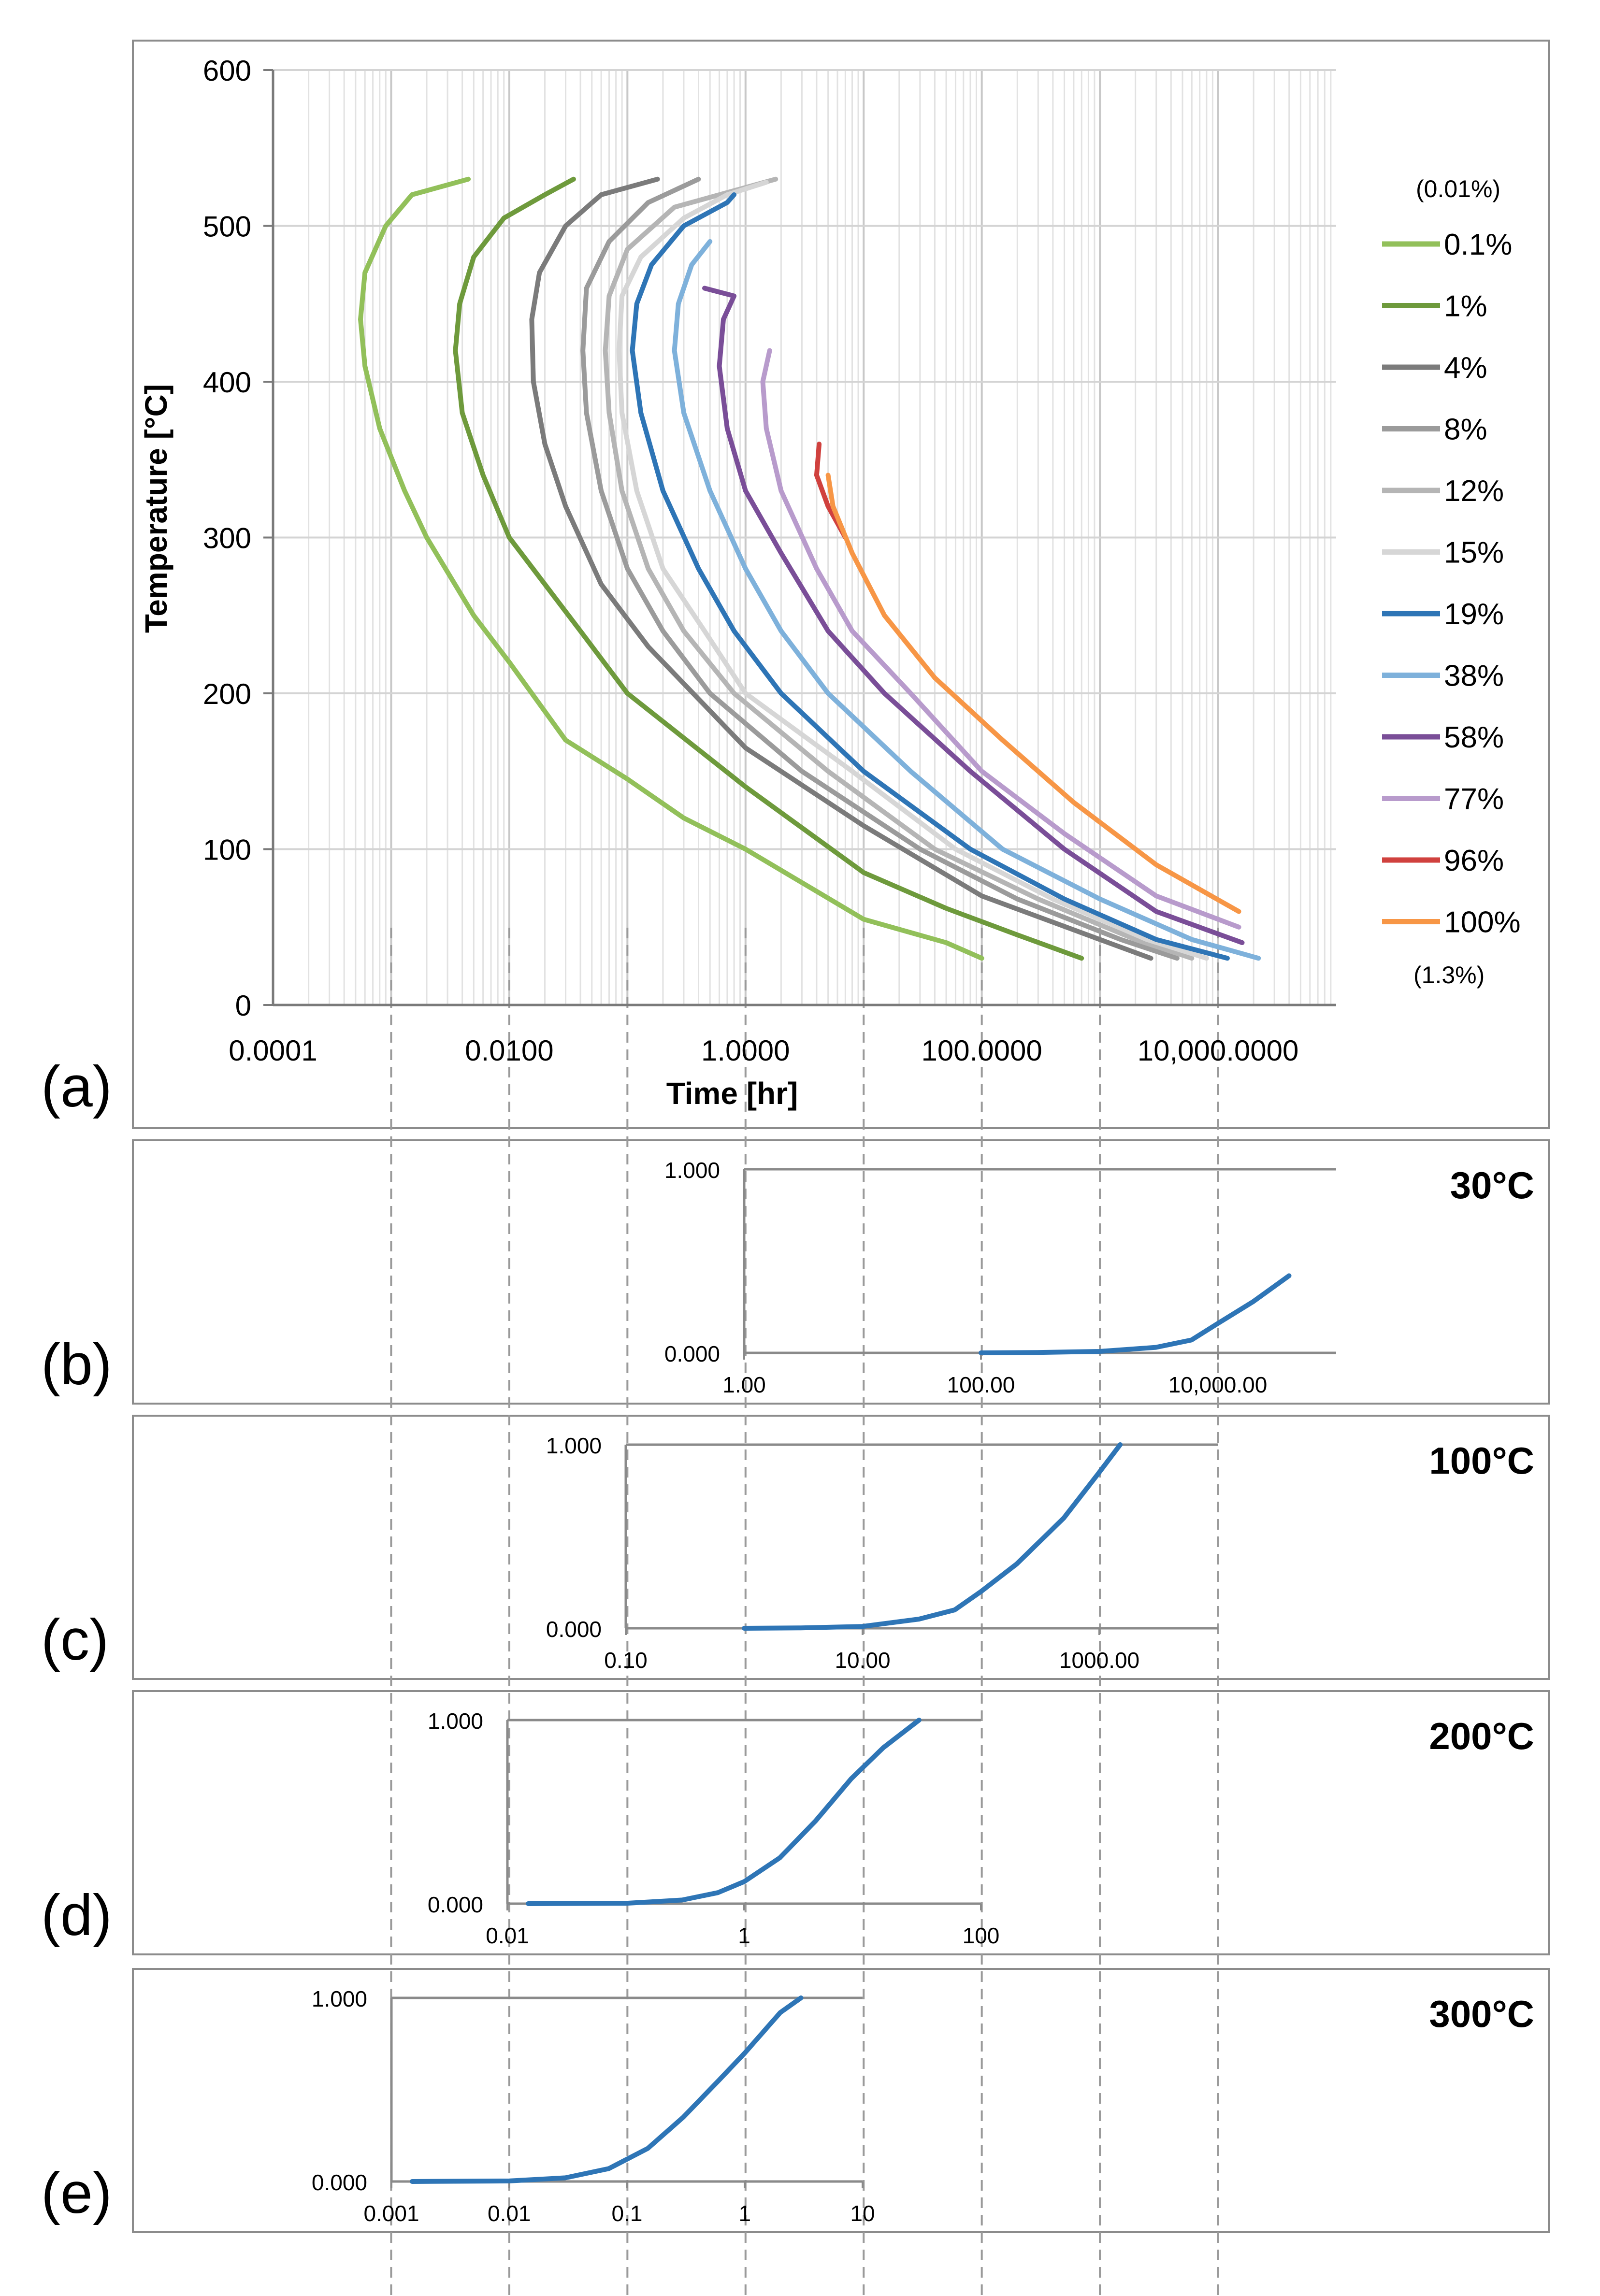 The width and height of the screenshot is (1600, 2296). Describe the element at coordinates (227, 71) in the screenshot. I see `y-tick-label: 600` at that location.